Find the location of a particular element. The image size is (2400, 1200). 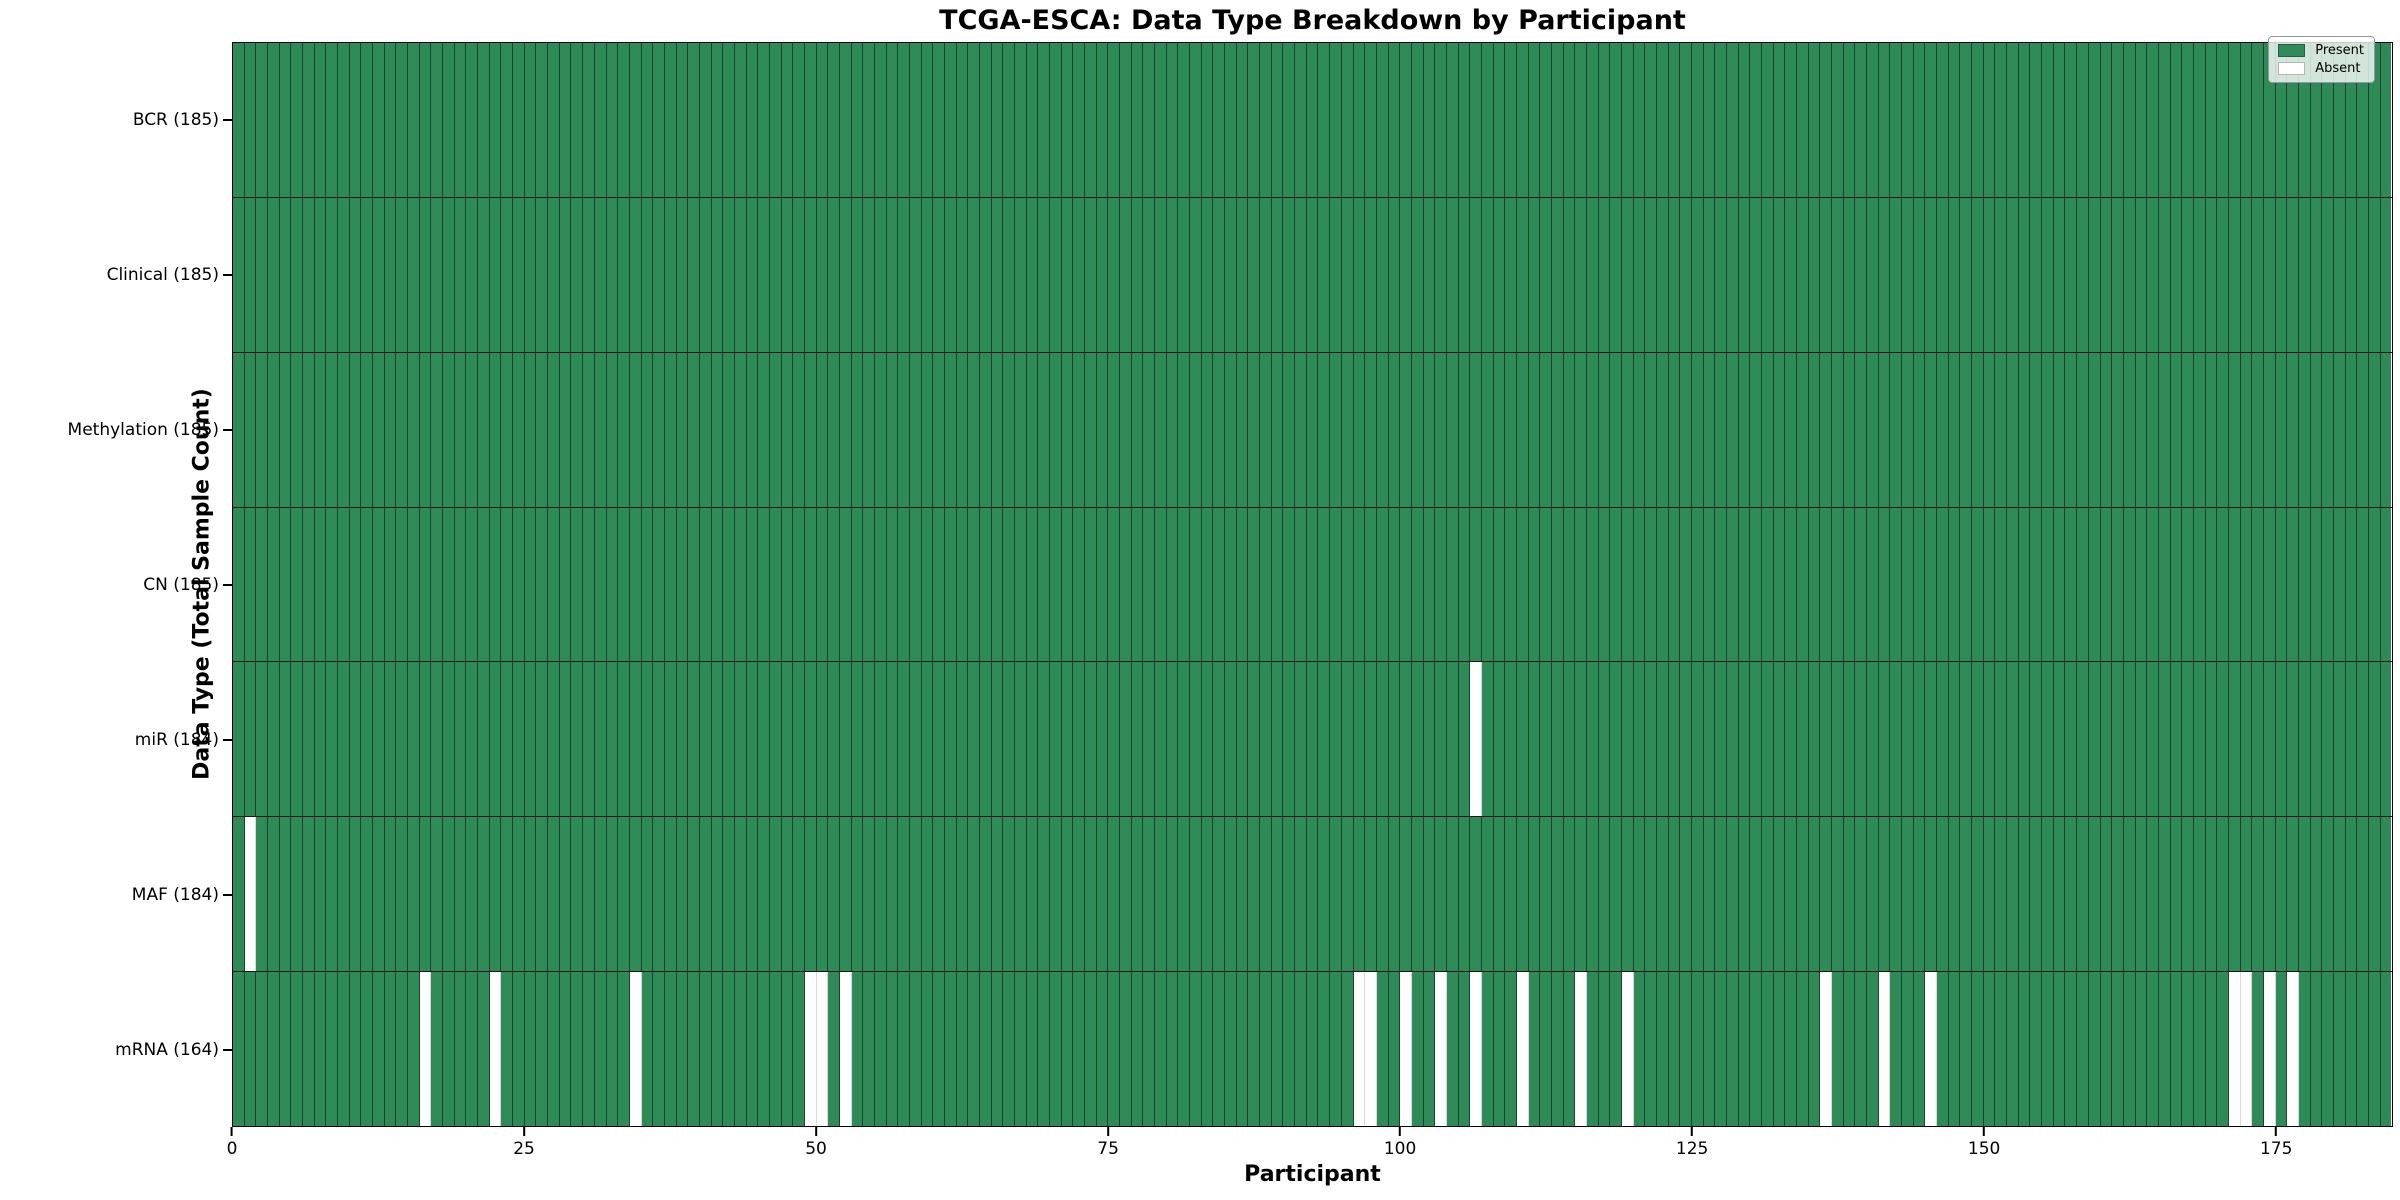

x-tick-0: 0 is located at coordinates (232, 1143).